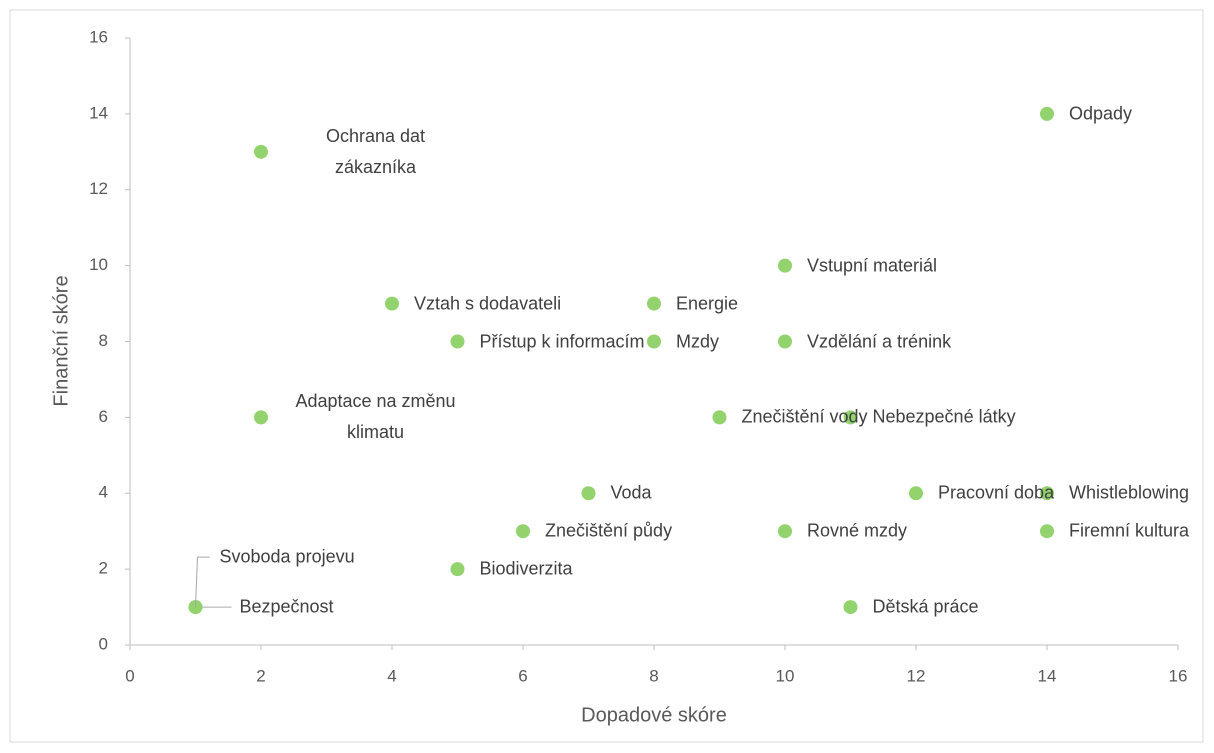  I want to click on point-label: Pracovní doba, so click(996, 492).